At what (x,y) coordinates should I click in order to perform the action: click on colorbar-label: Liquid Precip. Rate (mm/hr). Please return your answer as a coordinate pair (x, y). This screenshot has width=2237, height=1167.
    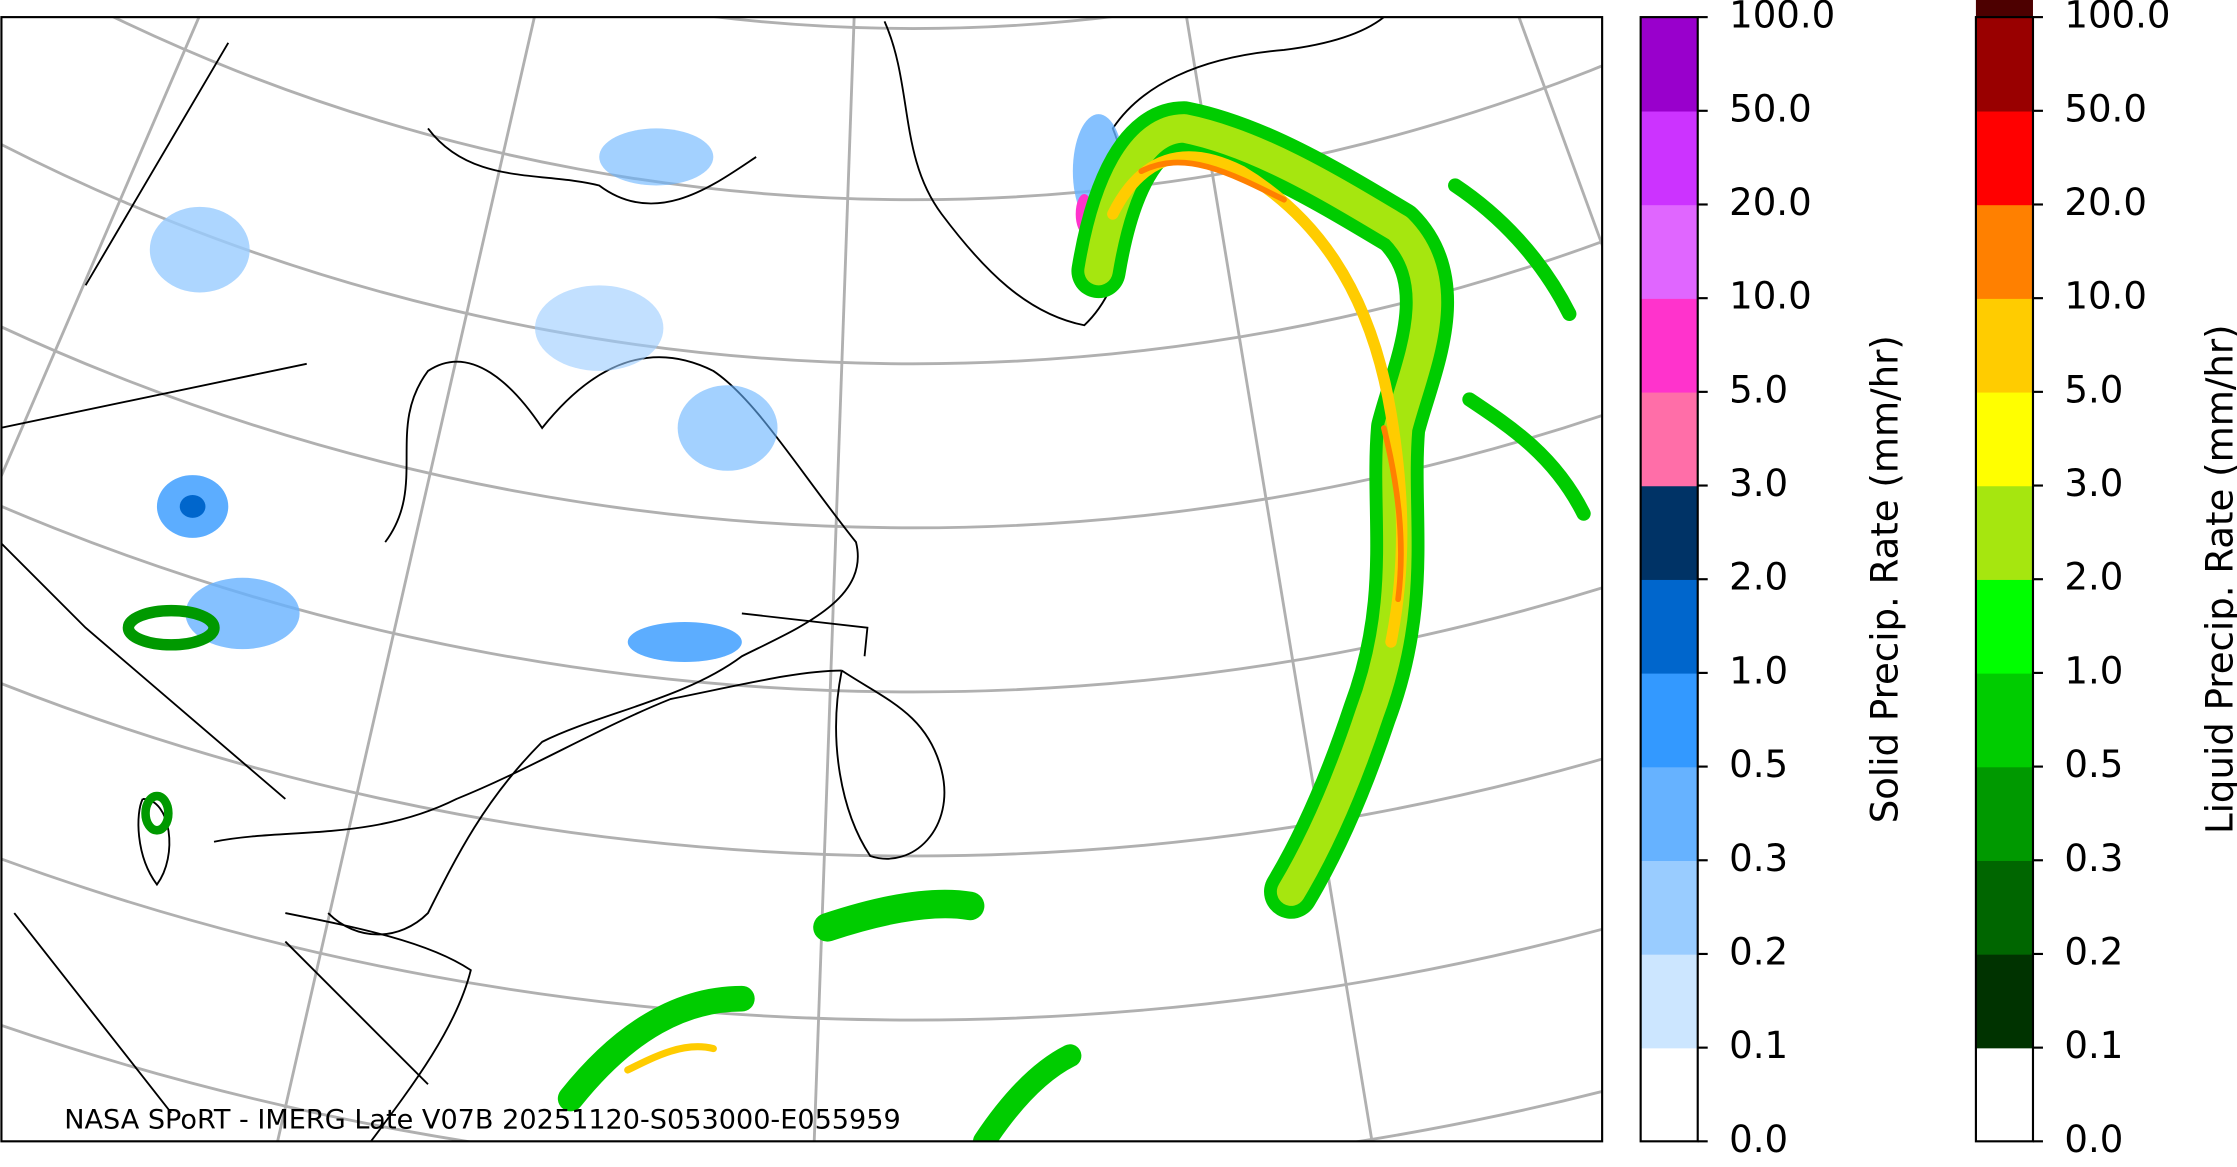
    Looking at the image, I should click on (2218, 579).